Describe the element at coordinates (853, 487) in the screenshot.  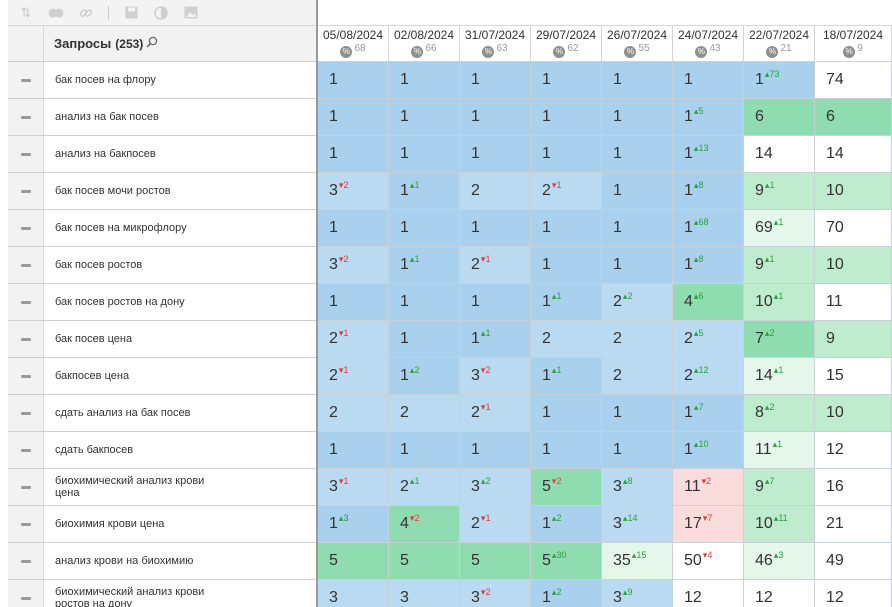
I see `position-cell: 16` at that location.